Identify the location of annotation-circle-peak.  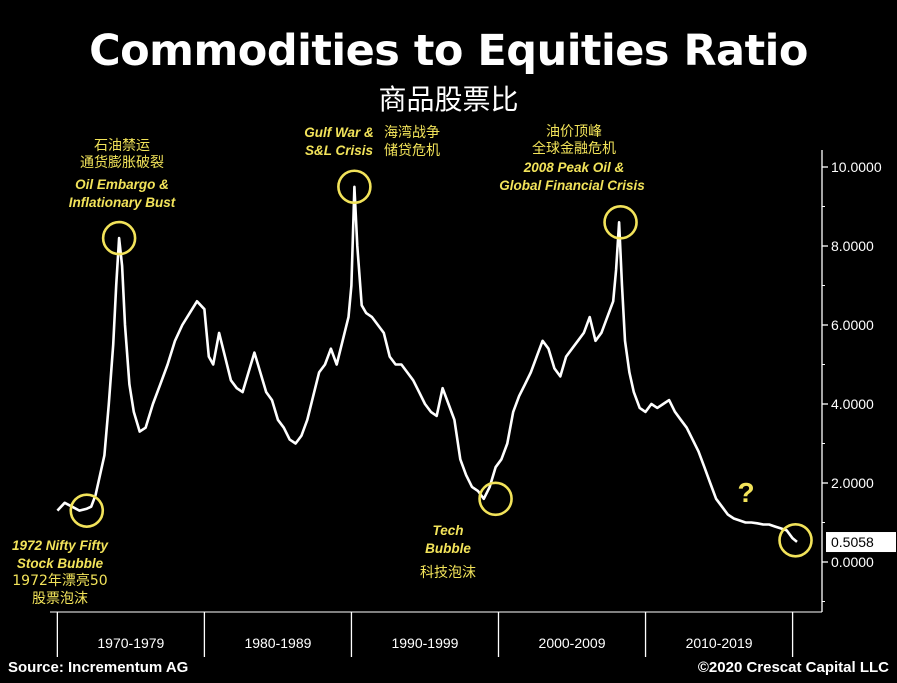
(620, 222).